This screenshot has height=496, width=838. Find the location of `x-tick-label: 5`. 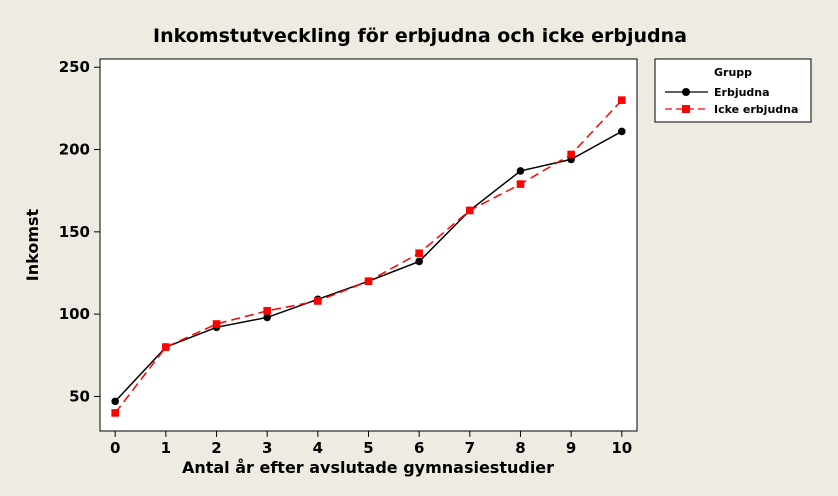

x-tick-label: 5 is located at coordinates (368, 448).